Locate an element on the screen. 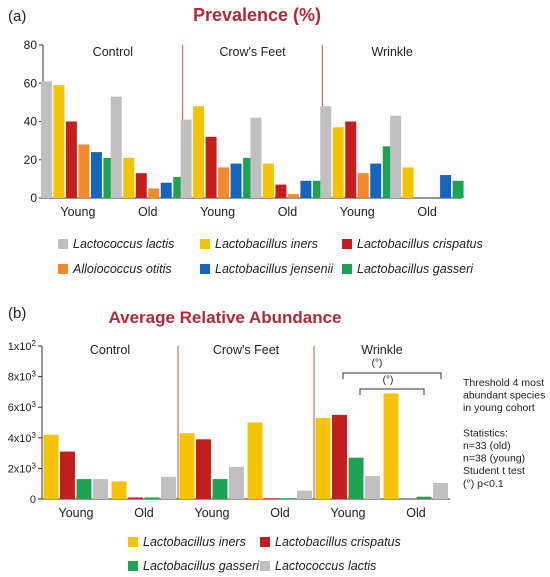 The width and height of the screenshot is (550, 577). bar-lactobacillus-crispatus-control-old is located at coordinates (135, 498).